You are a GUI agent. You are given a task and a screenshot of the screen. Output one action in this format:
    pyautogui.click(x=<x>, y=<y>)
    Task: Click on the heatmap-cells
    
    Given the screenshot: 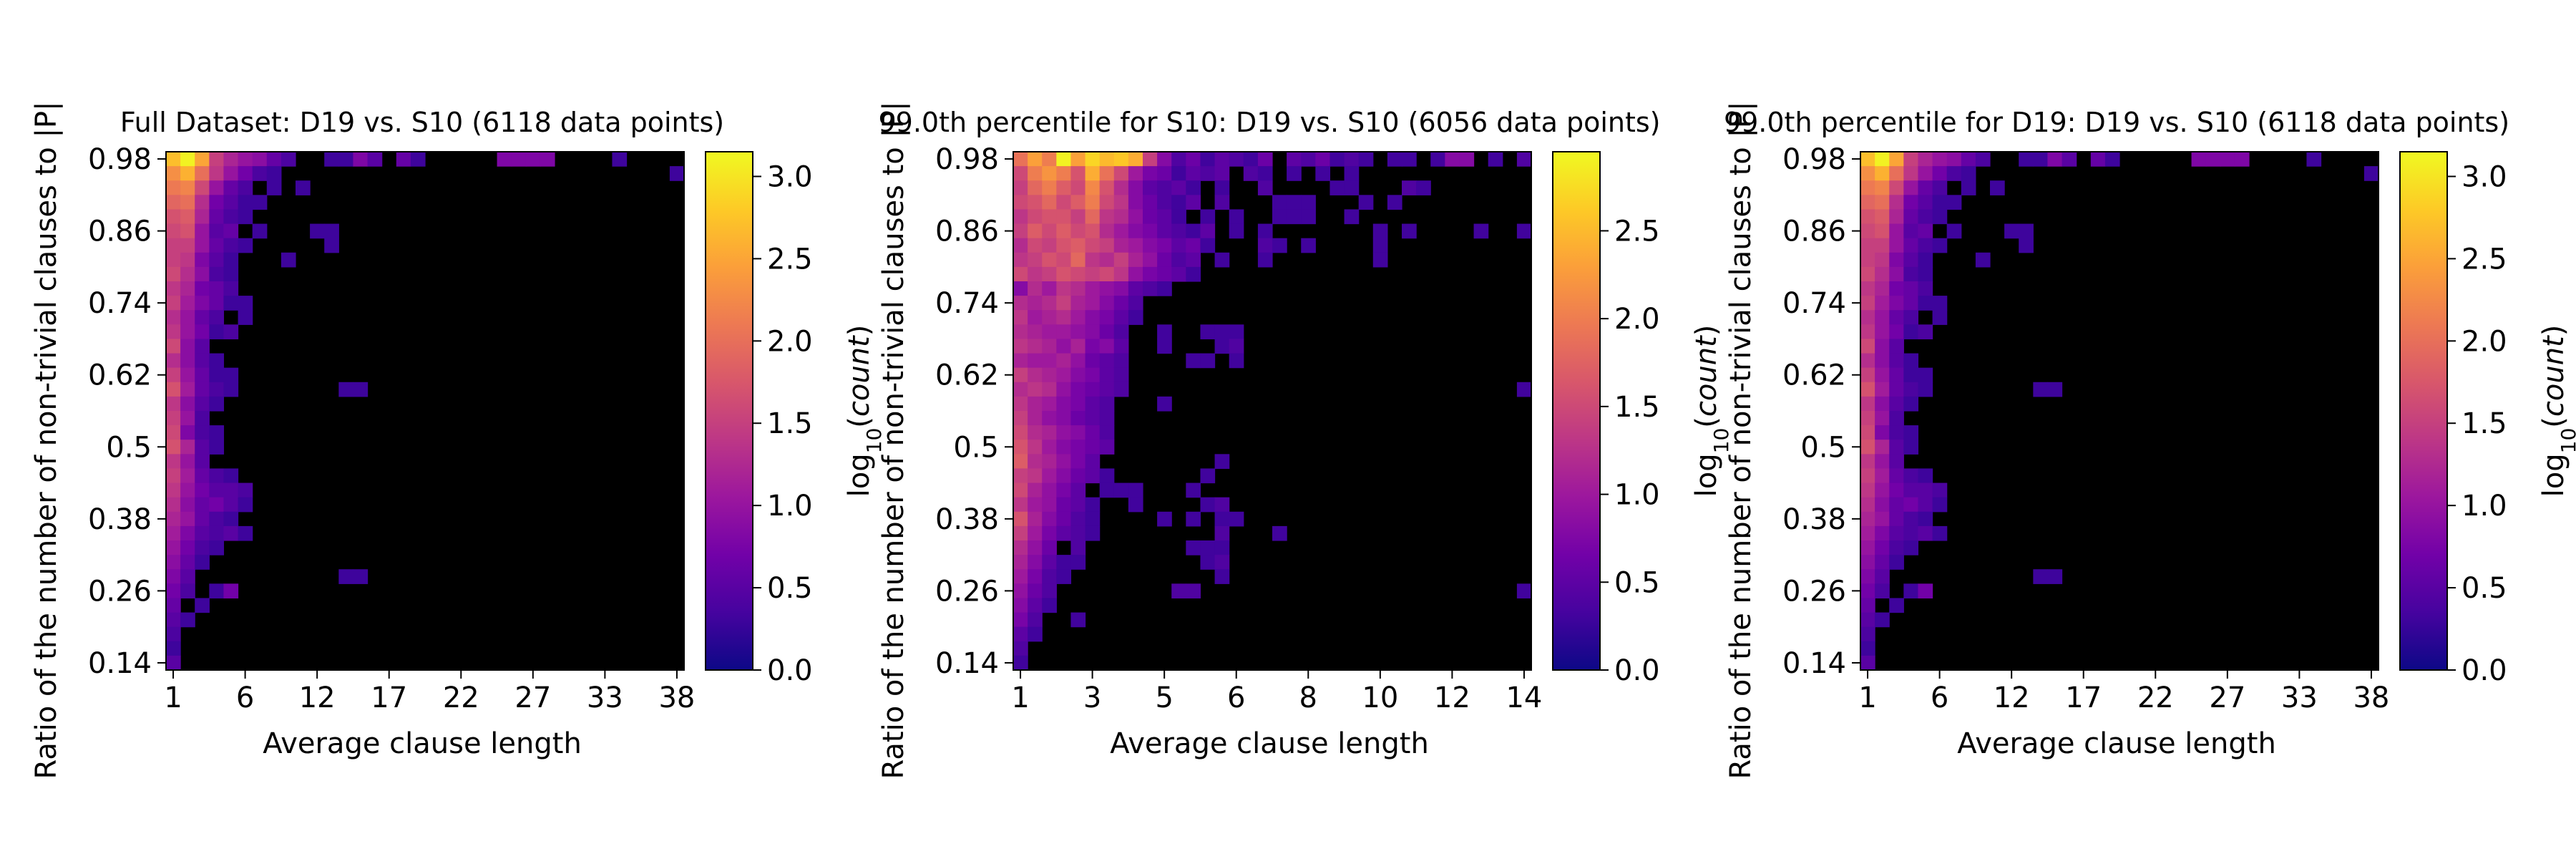 What is the action you would take?
    pyautogui.click(x=2119, y=411)
    